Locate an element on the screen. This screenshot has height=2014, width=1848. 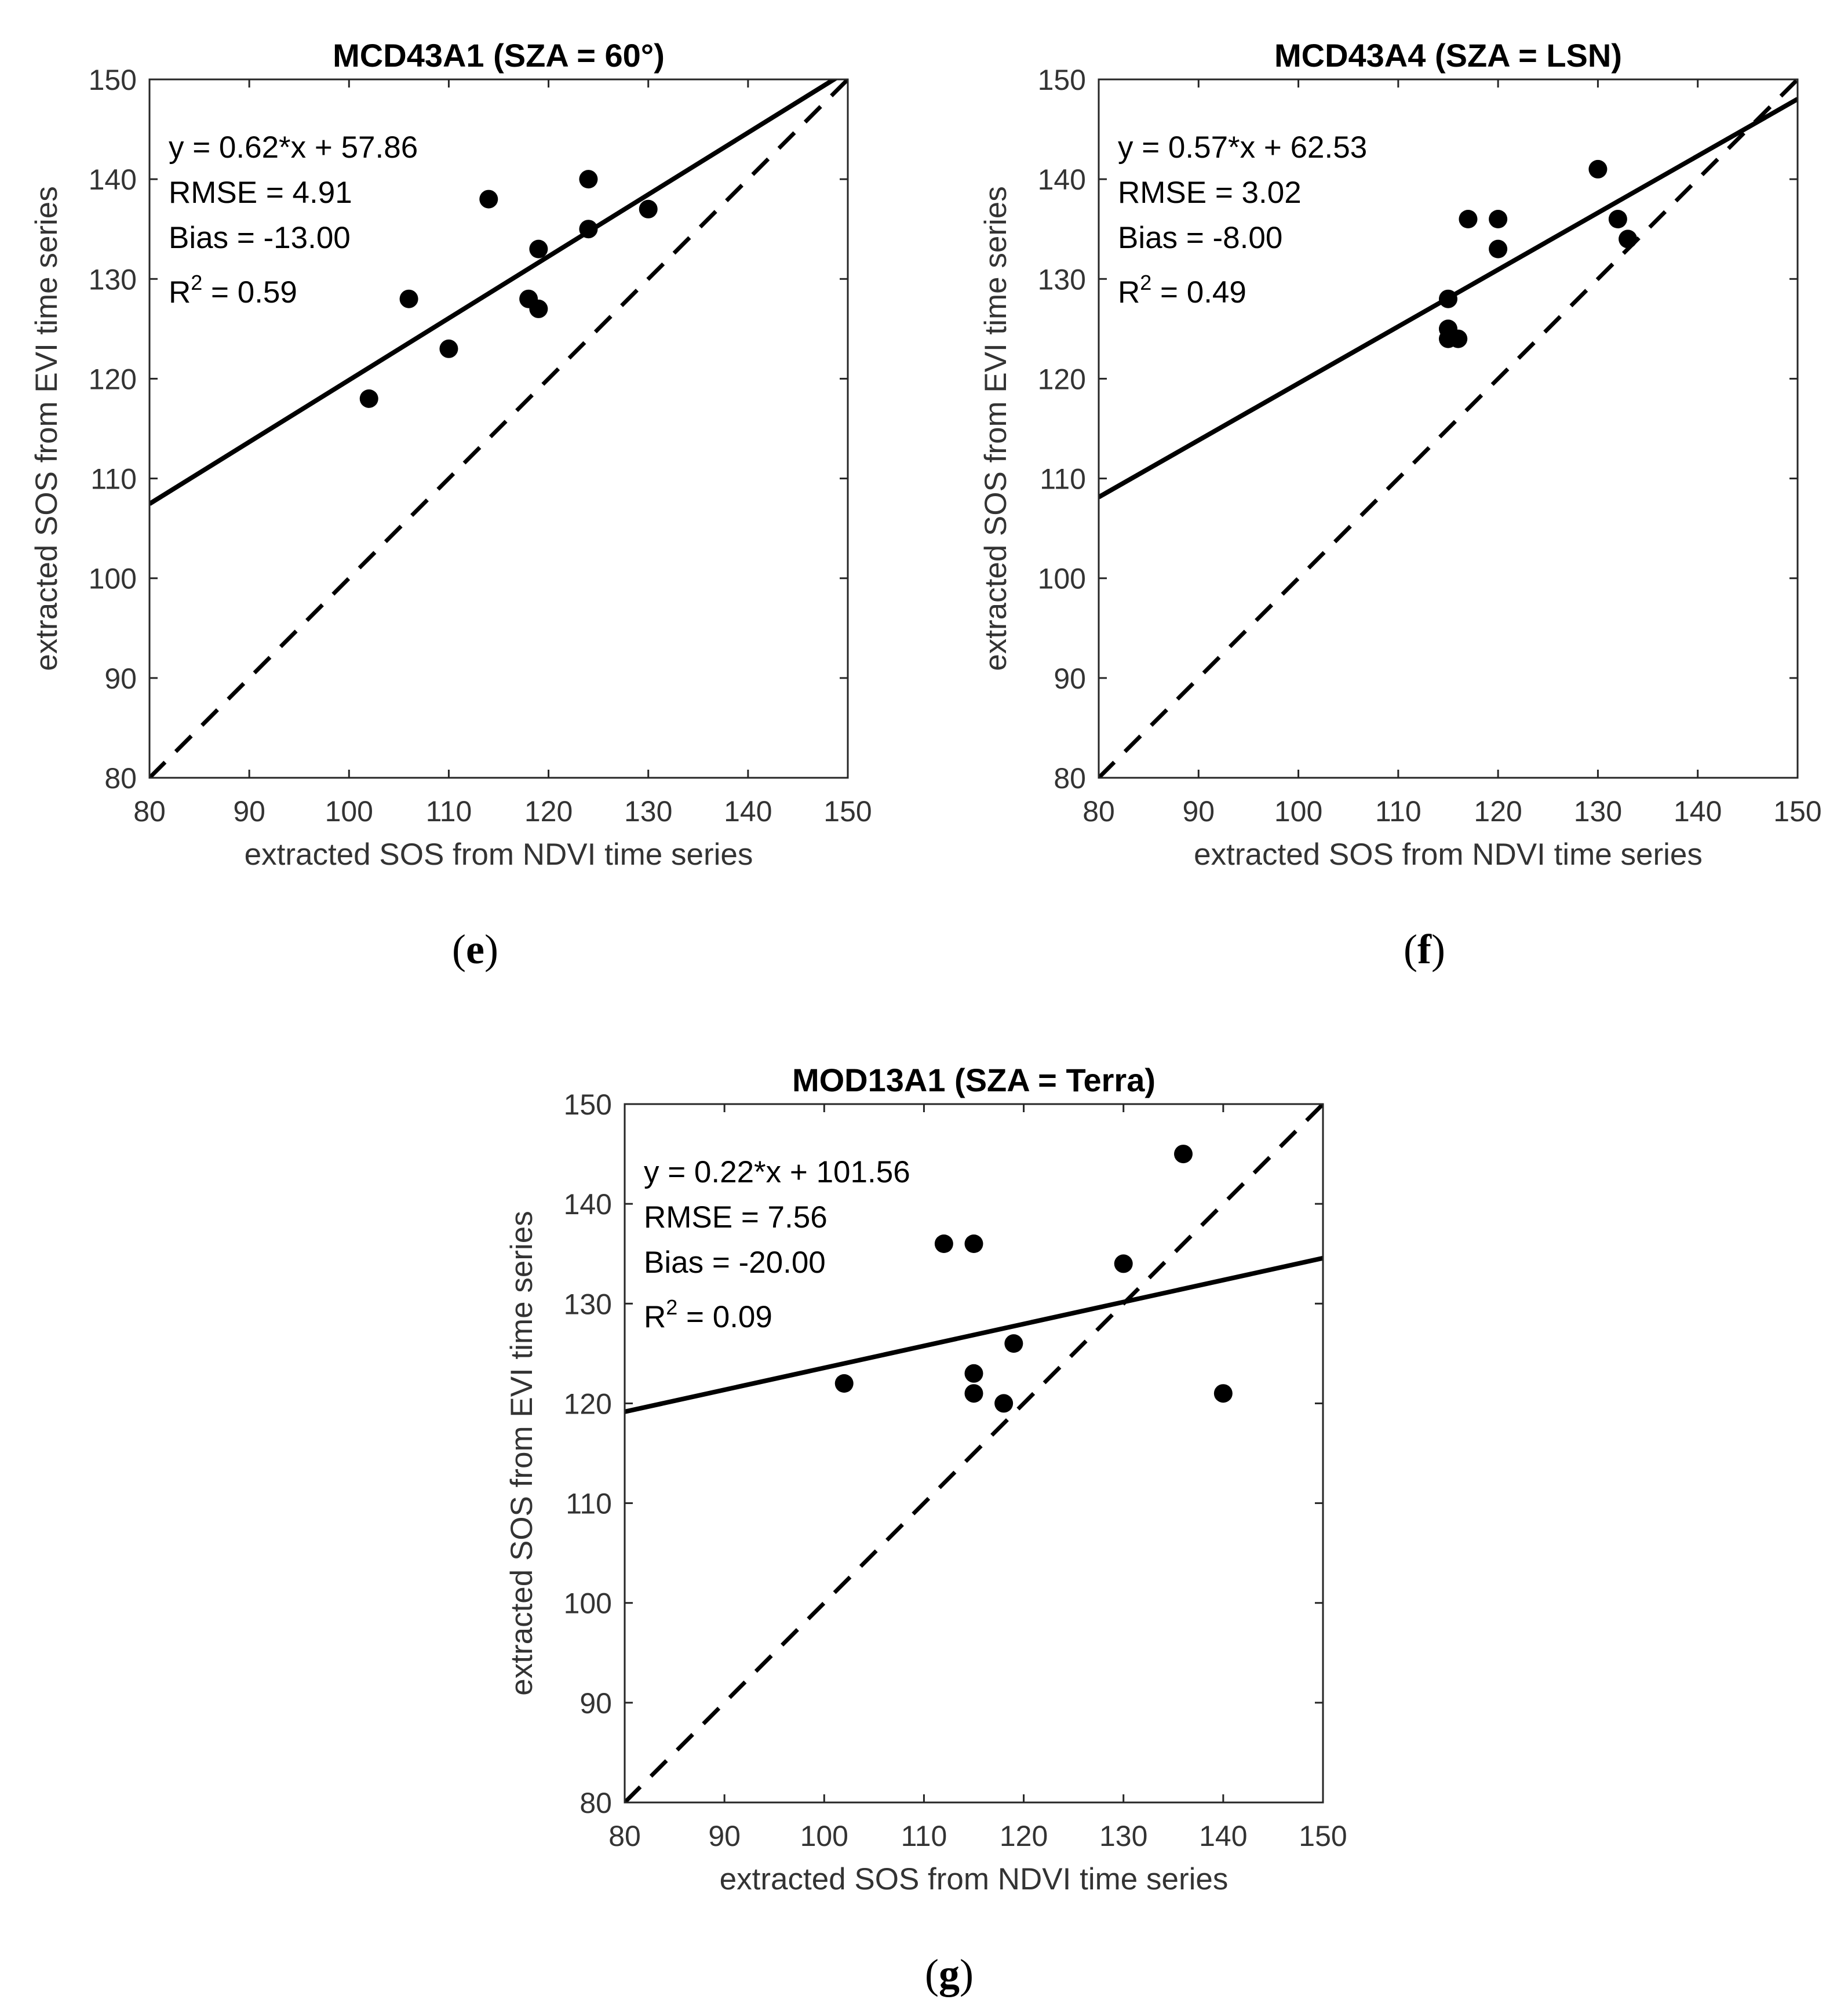
stat-r2-f: R2 = 0.49 is located at coordinates (1182, 290).